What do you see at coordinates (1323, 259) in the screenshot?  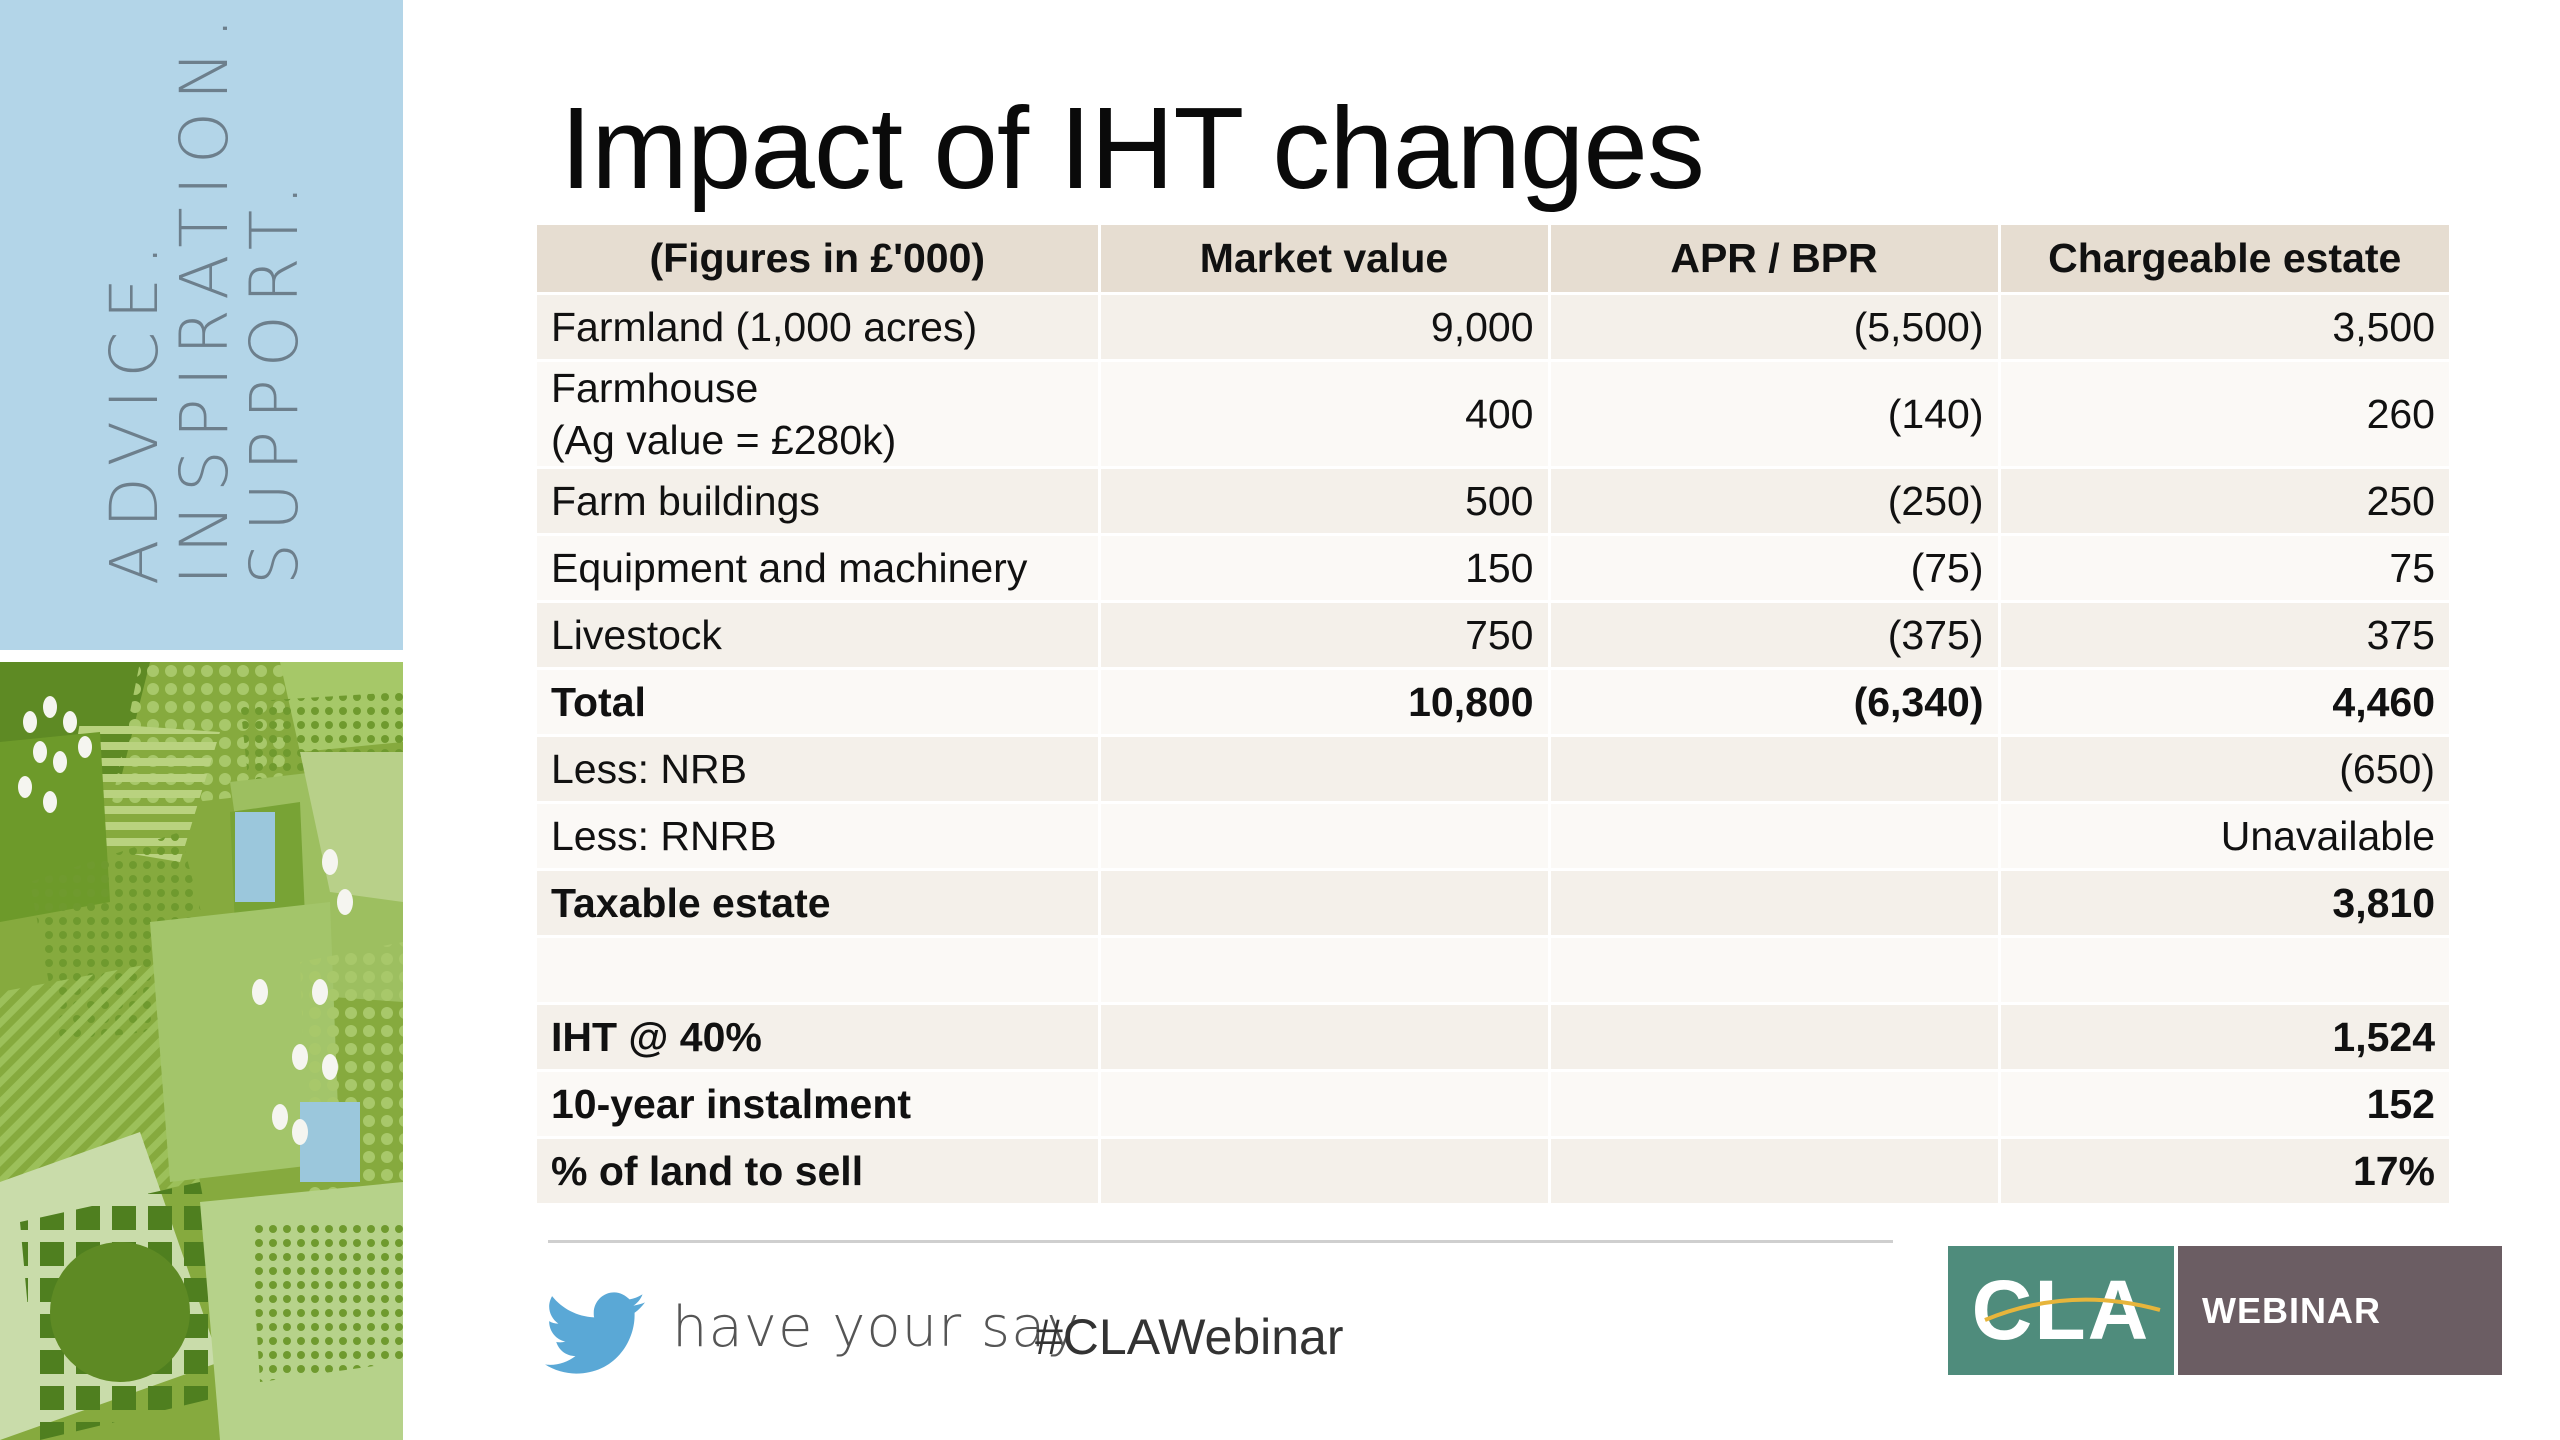 I see `header-market-value: Market value` at bounding box center [1323, 259].